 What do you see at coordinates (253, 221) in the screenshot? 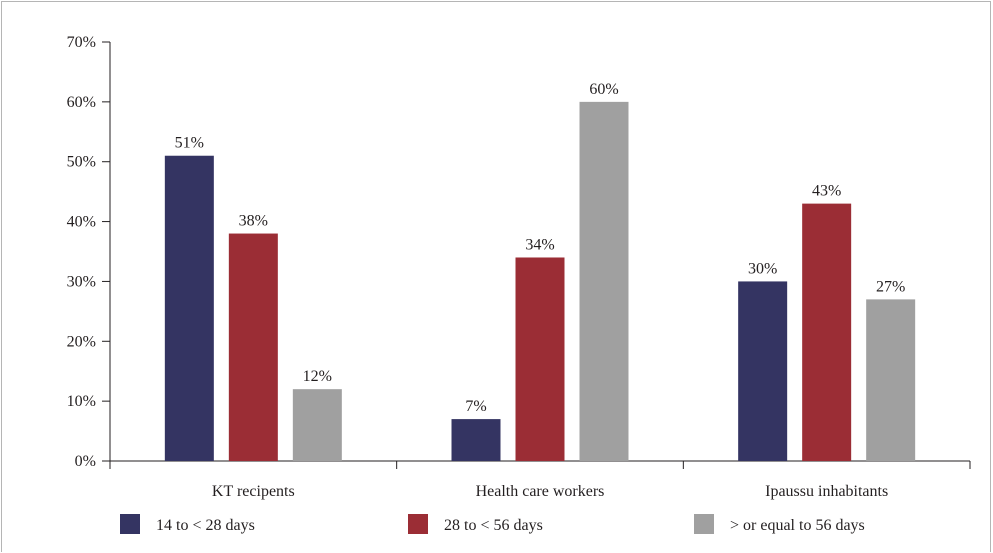
I see `bar-data-label: 38%` at bounding box center [253, 221].